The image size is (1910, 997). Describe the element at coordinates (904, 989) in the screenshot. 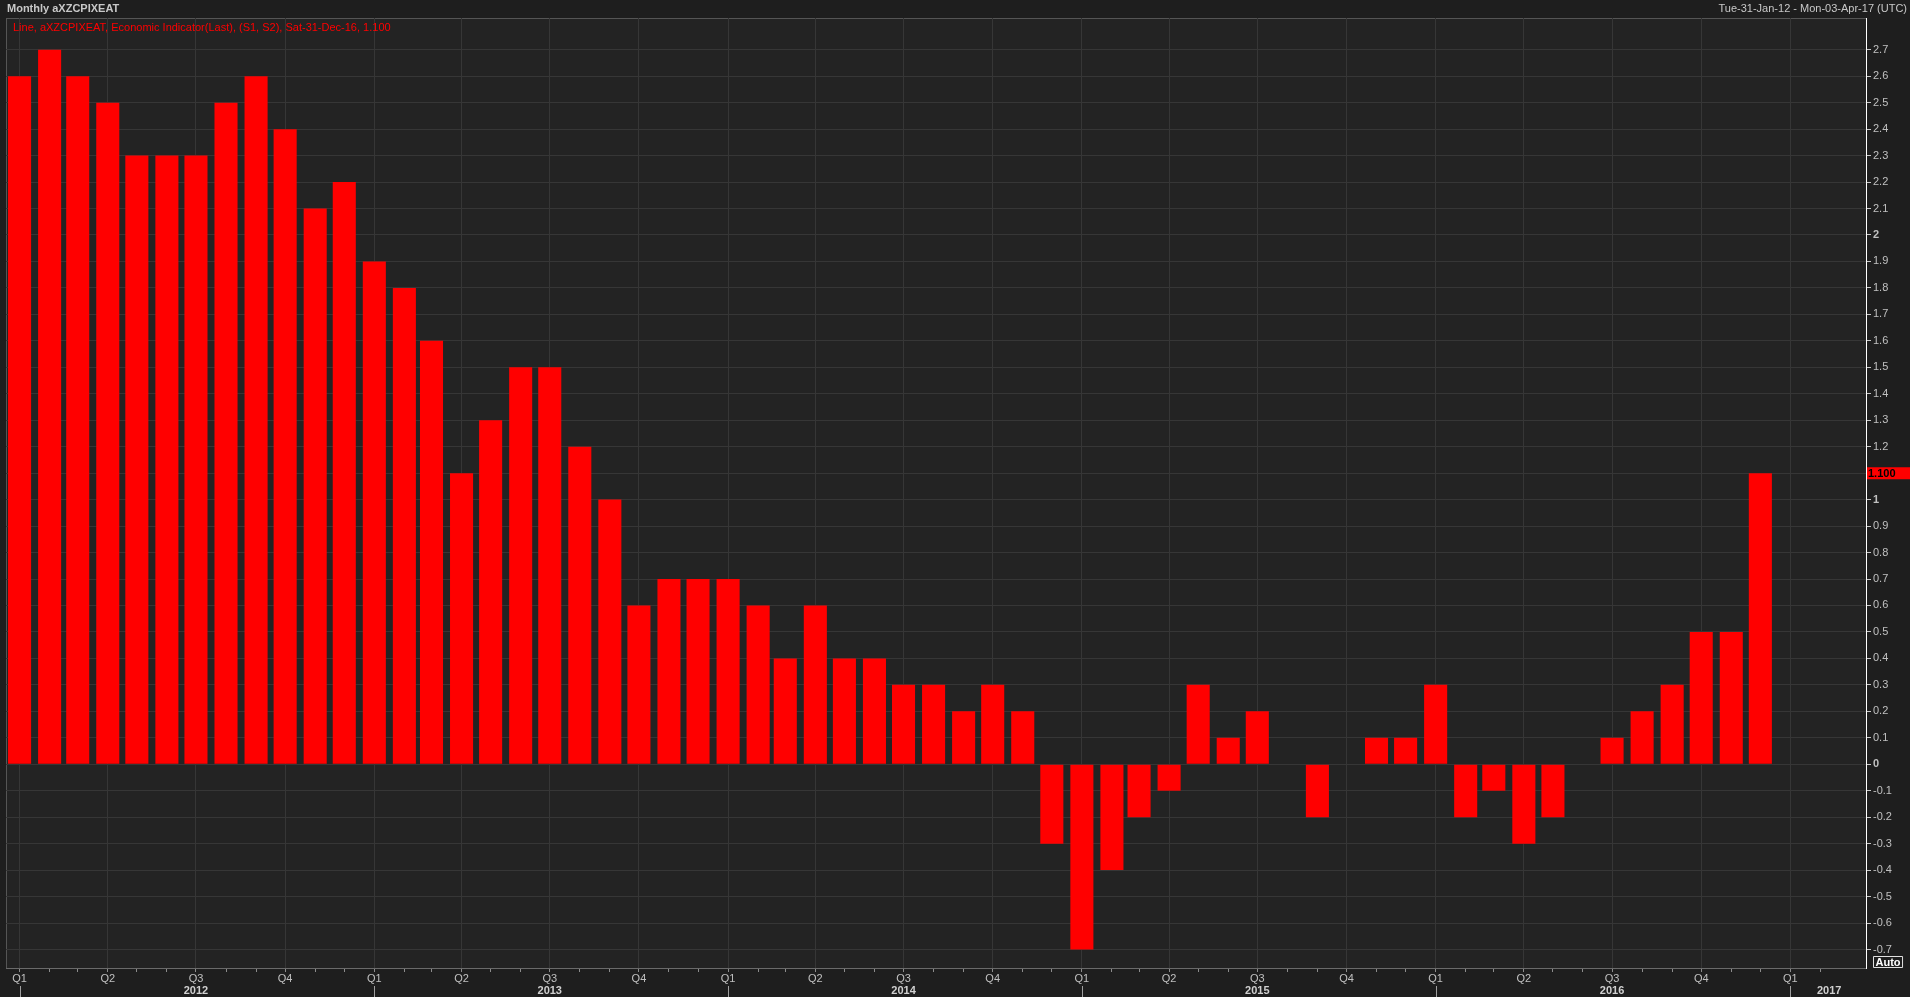

I see `x2-tick-label: 2014` at that location.